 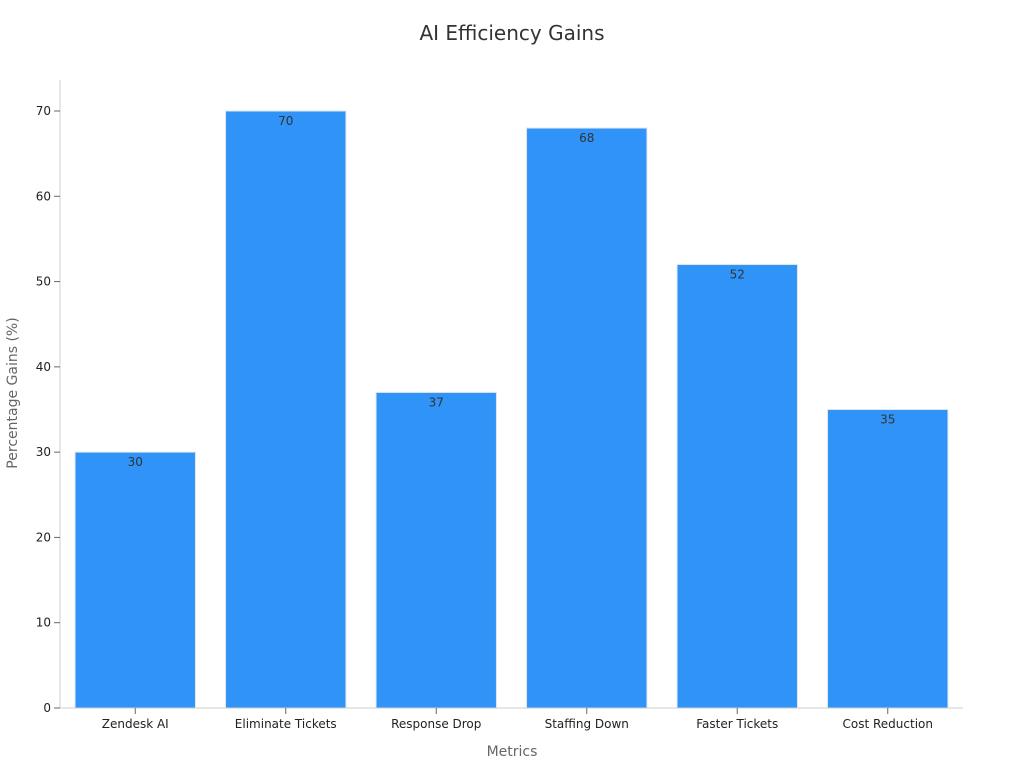 I want to click on bar-value-label: 52, so click(x=737, y=275).